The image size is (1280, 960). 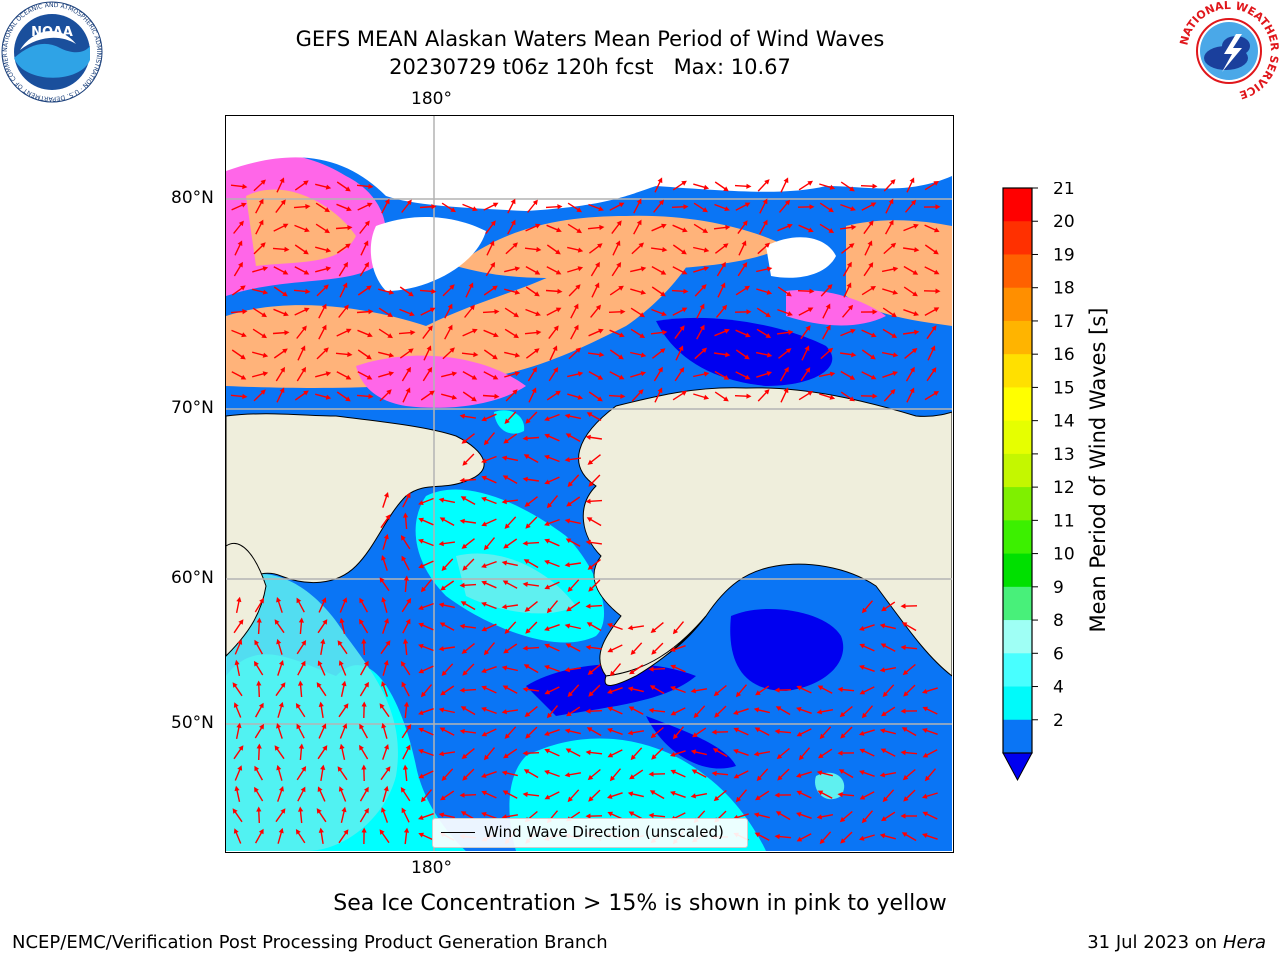 I want to click on wave-region-dark-pac, so click(x=691, y=742).